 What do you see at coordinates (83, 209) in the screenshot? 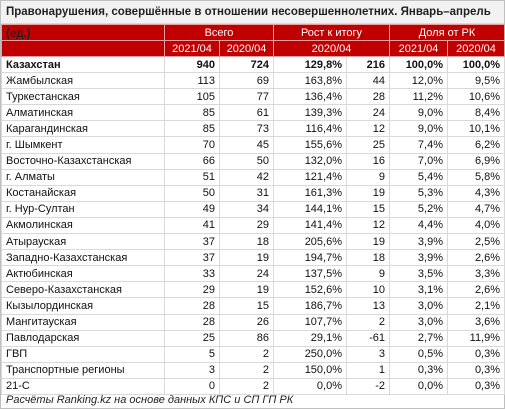
I see `region-cell: г. Нур-Султан` at bounding box center [83, 209].